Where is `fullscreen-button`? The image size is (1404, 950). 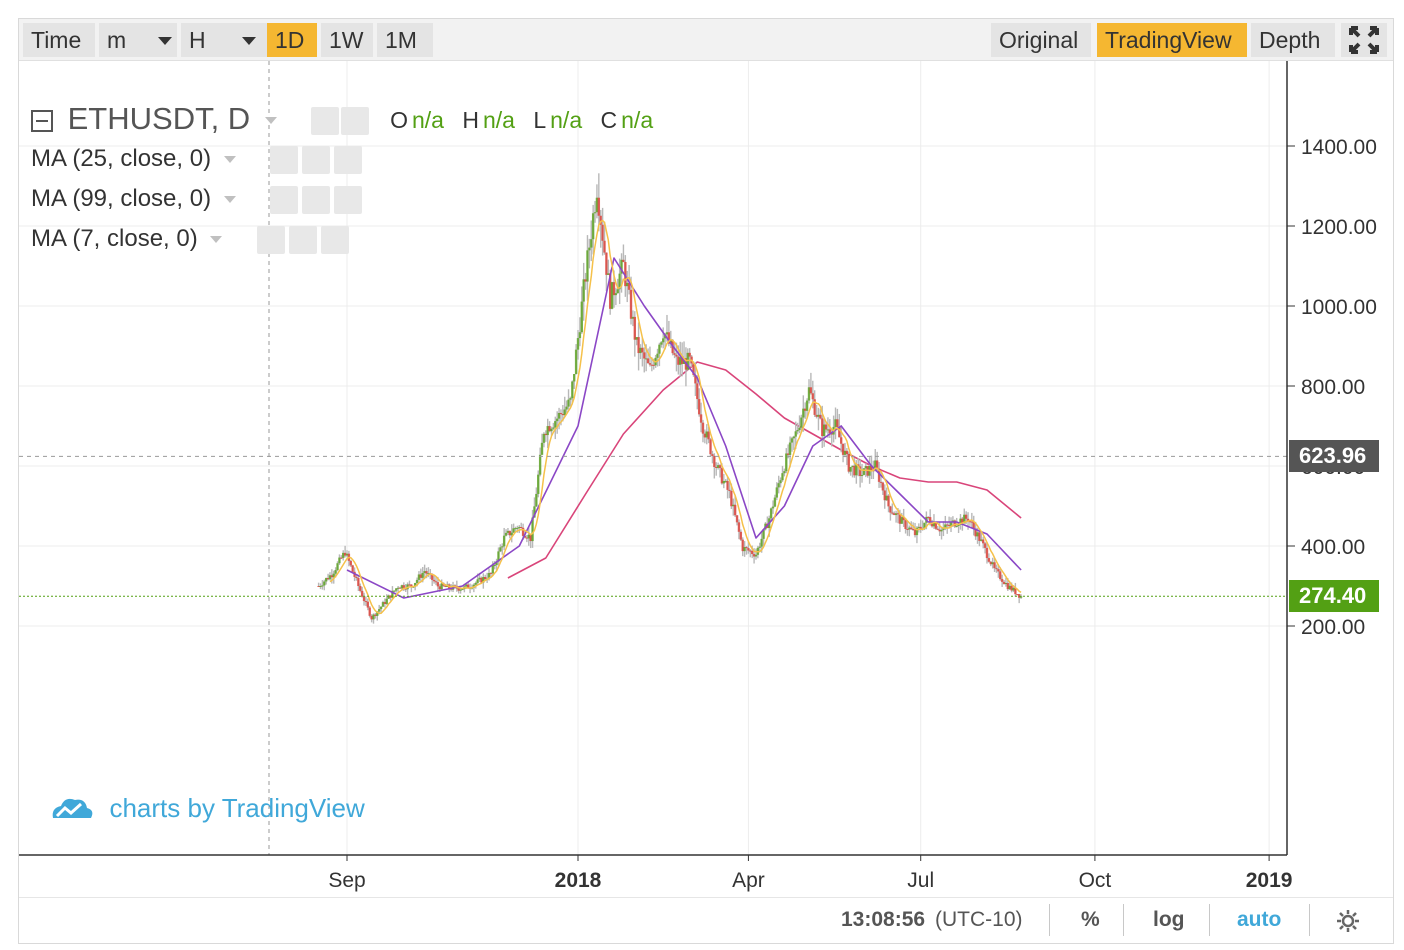
fullscreen-button is located at coordinates (1364, 40).